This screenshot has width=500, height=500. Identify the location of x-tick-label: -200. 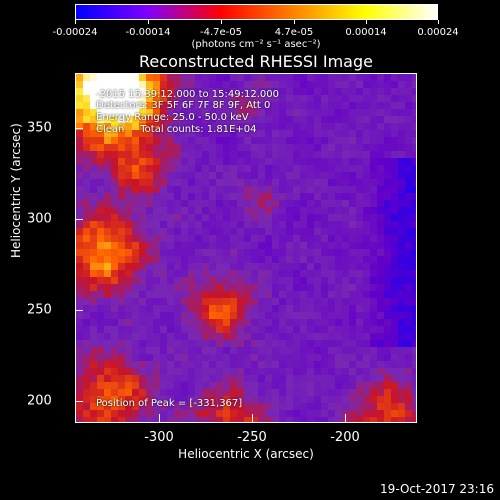
(345, 437).